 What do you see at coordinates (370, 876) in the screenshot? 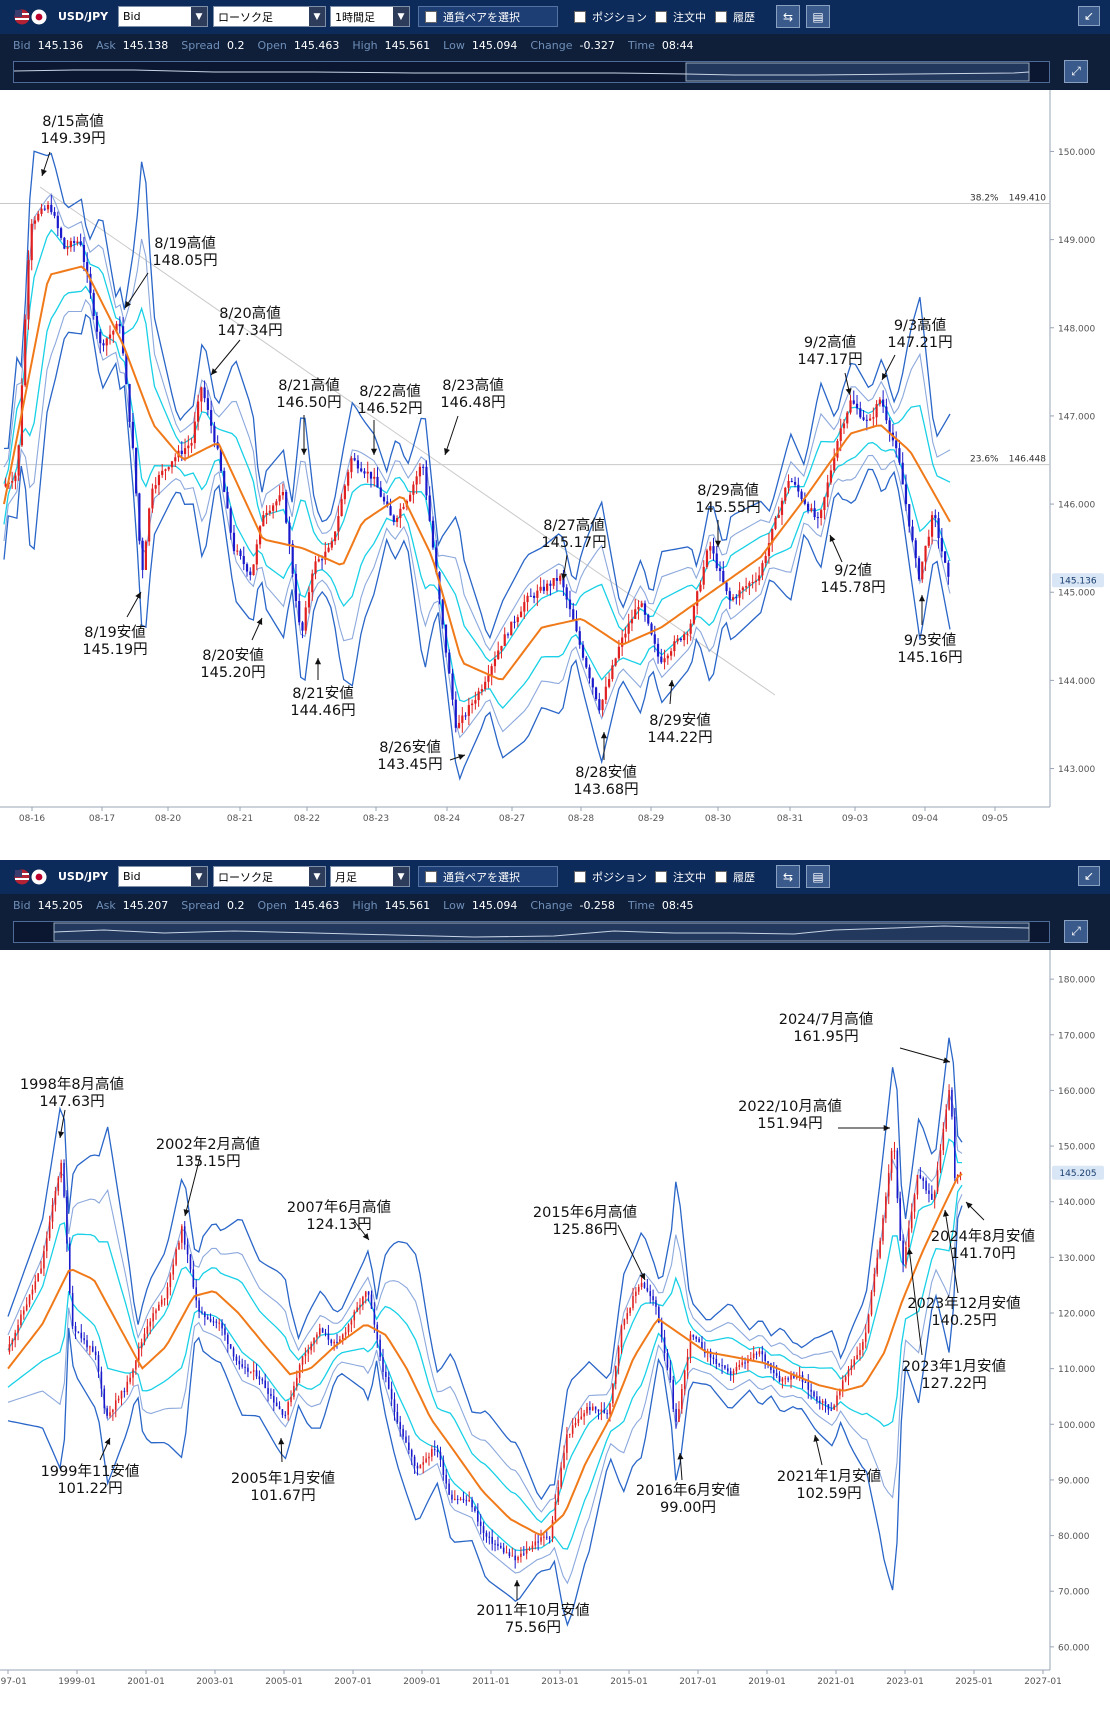
I see `timeframe-select: 月足 ▼` at bounding box center [370, 876].